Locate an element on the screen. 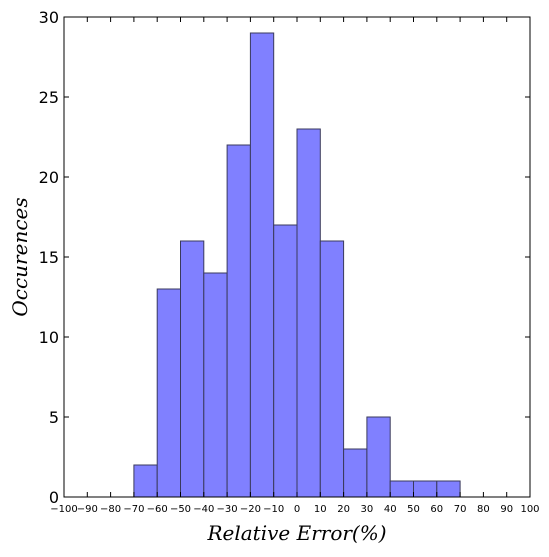  x-tick-label: 0 is located at coordinates (297, 509).